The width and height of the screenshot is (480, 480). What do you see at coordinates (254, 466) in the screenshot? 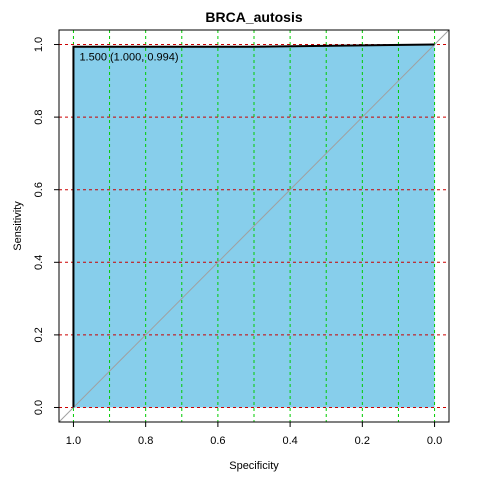
I see `x-axis-label: Specificity` at bounding box center [254, 466].